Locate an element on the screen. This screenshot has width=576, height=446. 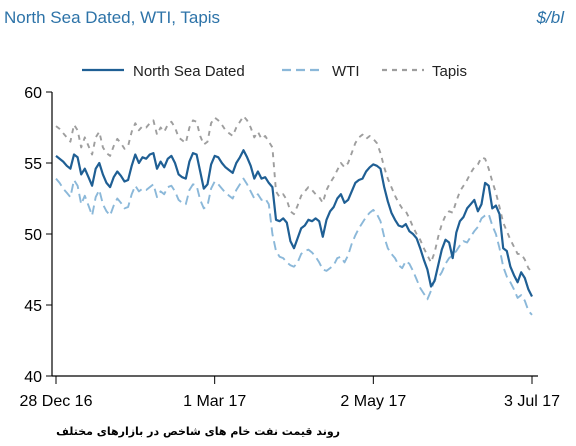
unit-label: $/bl is located at coordinates (551, 17).